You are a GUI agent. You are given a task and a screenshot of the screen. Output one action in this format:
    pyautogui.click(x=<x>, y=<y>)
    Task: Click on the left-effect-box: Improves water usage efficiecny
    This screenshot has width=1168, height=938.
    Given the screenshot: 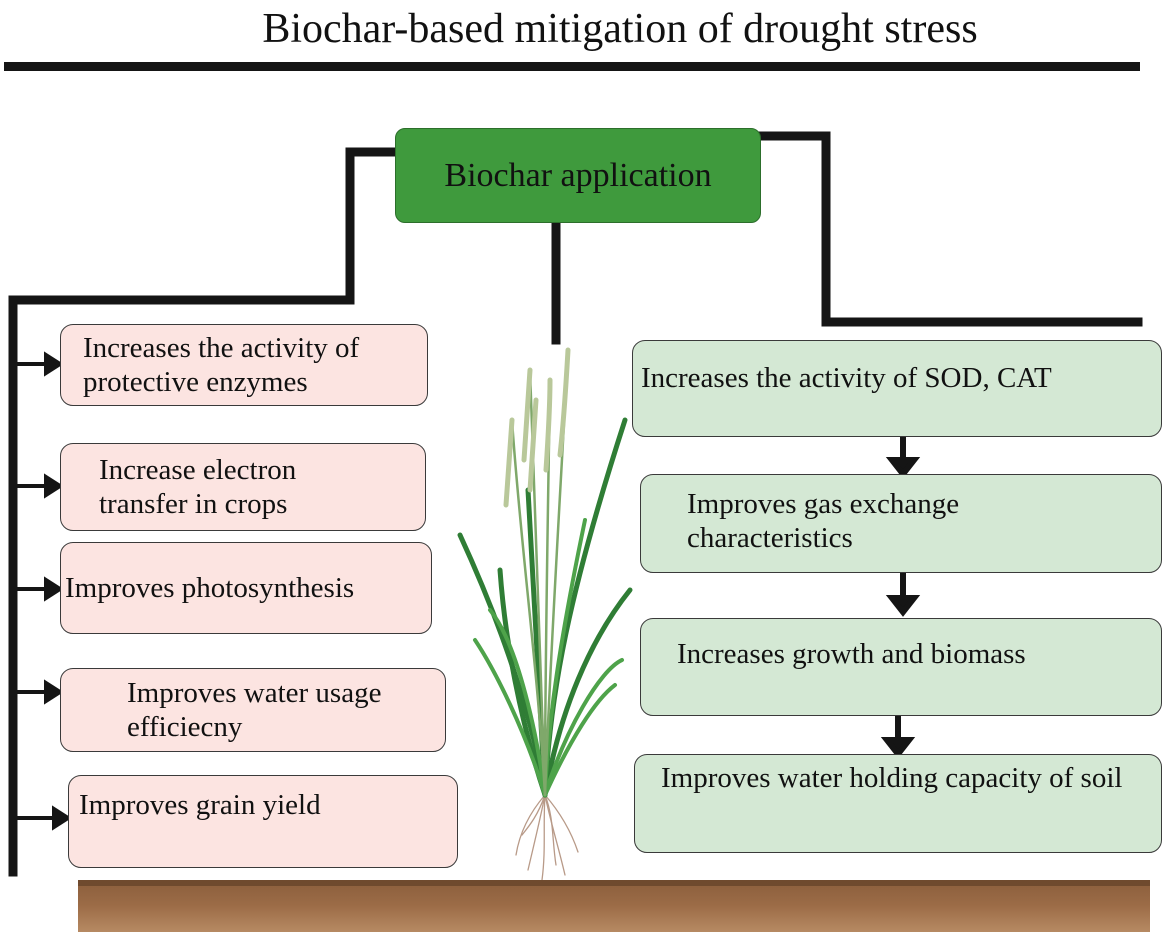 What is the action you would take?
    pyautogui.click(x=253, y=710)
    